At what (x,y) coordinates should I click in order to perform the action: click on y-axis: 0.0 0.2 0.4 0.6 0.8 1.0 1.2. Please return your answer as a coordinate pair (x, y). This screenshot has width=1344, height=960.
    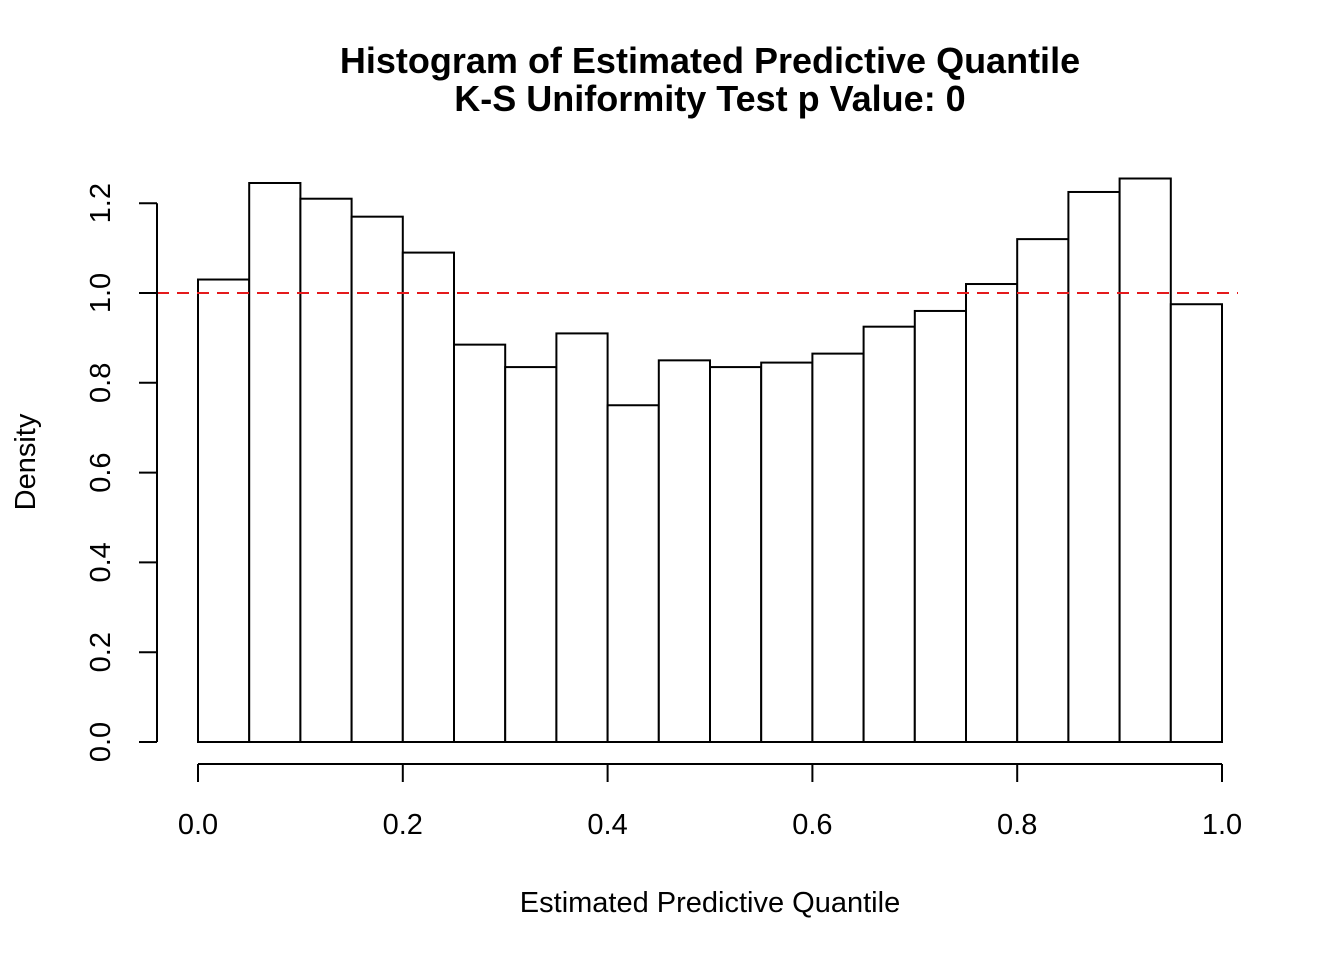
    Looking at the image, I should click on (121, 472).